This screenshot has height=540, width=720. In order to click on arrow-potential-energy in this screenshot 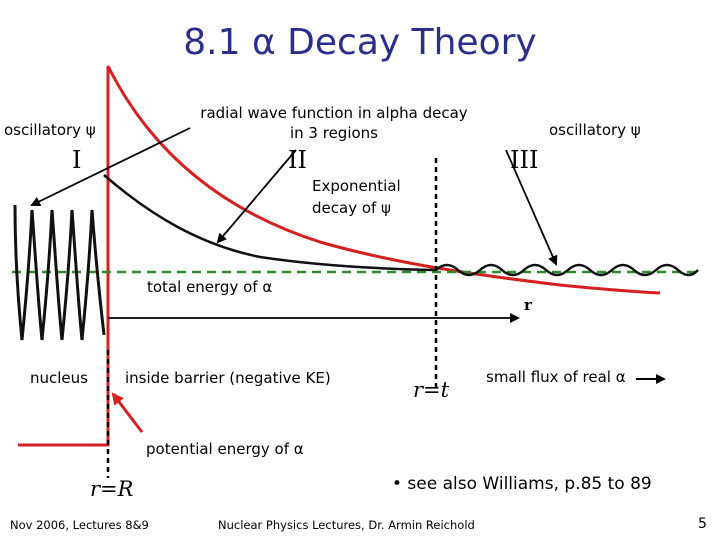, I will do `click(127, 412)`.